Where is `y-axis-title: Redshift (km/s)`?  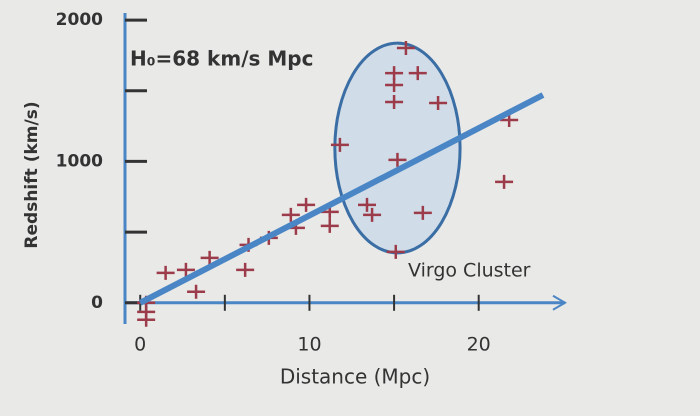 y-axis-title: Redshift (km/s) is located at coordinates (32, 174).